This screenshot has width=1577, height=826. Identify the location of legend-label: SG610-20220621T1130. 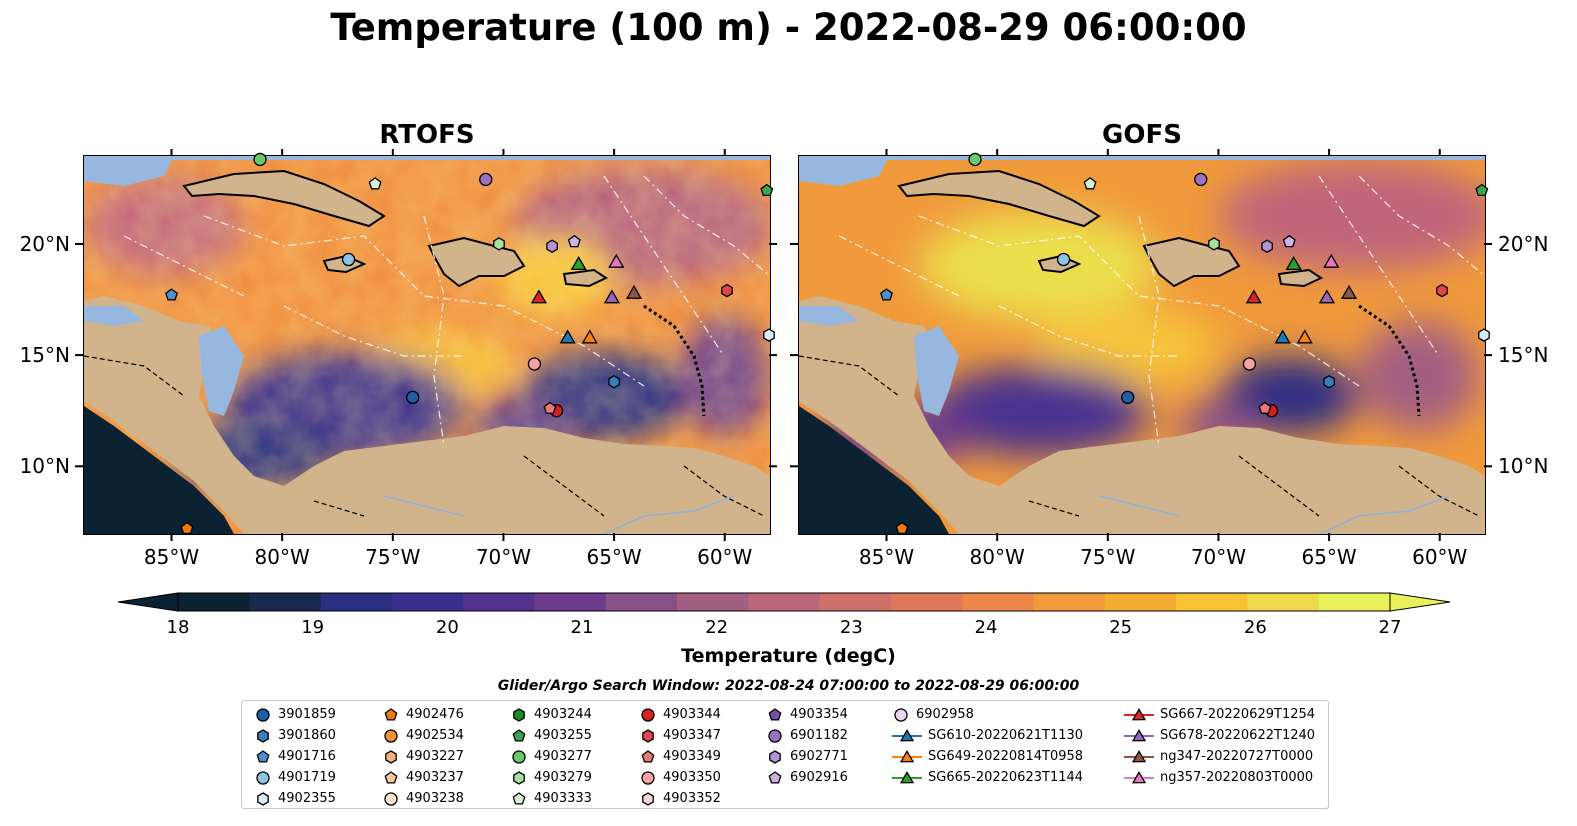
(1006, 735).